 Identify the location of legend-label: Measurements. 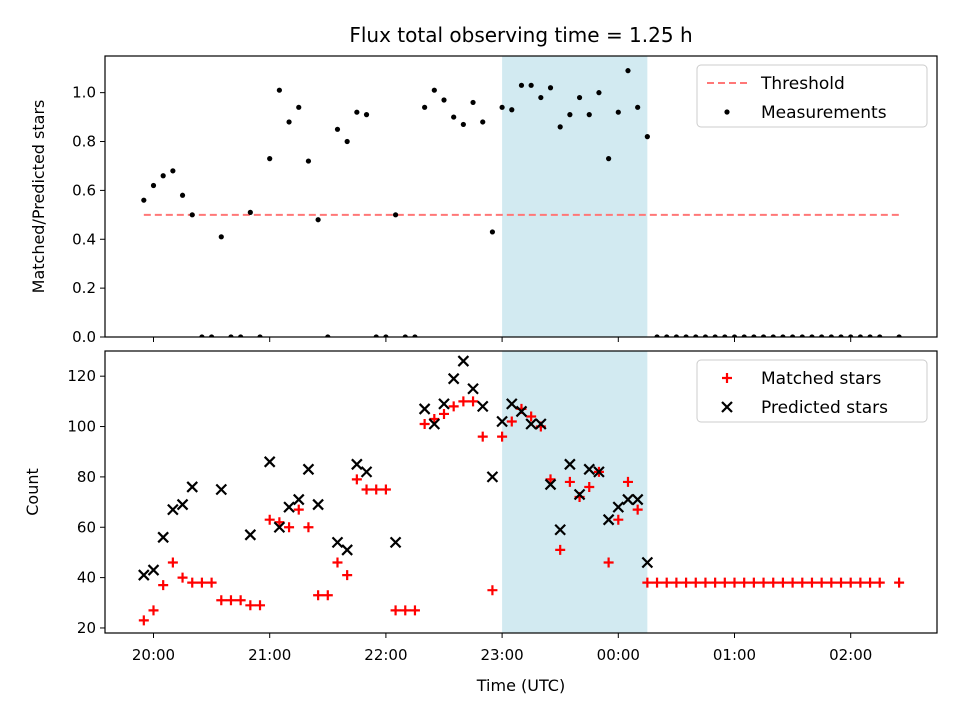
(824, 113).